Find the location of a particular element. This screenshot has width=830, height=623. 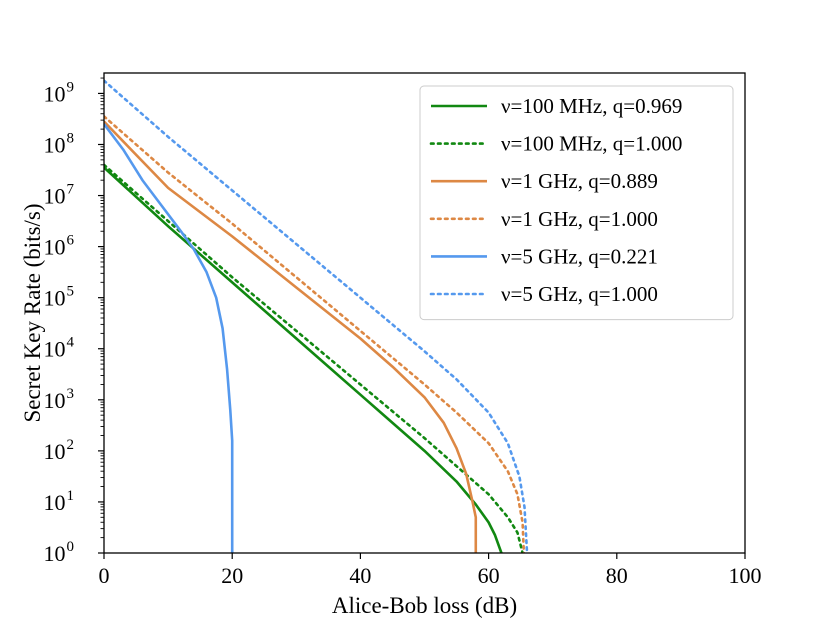

y-tick-exponent: 5 is located at coordinates (71, 292).